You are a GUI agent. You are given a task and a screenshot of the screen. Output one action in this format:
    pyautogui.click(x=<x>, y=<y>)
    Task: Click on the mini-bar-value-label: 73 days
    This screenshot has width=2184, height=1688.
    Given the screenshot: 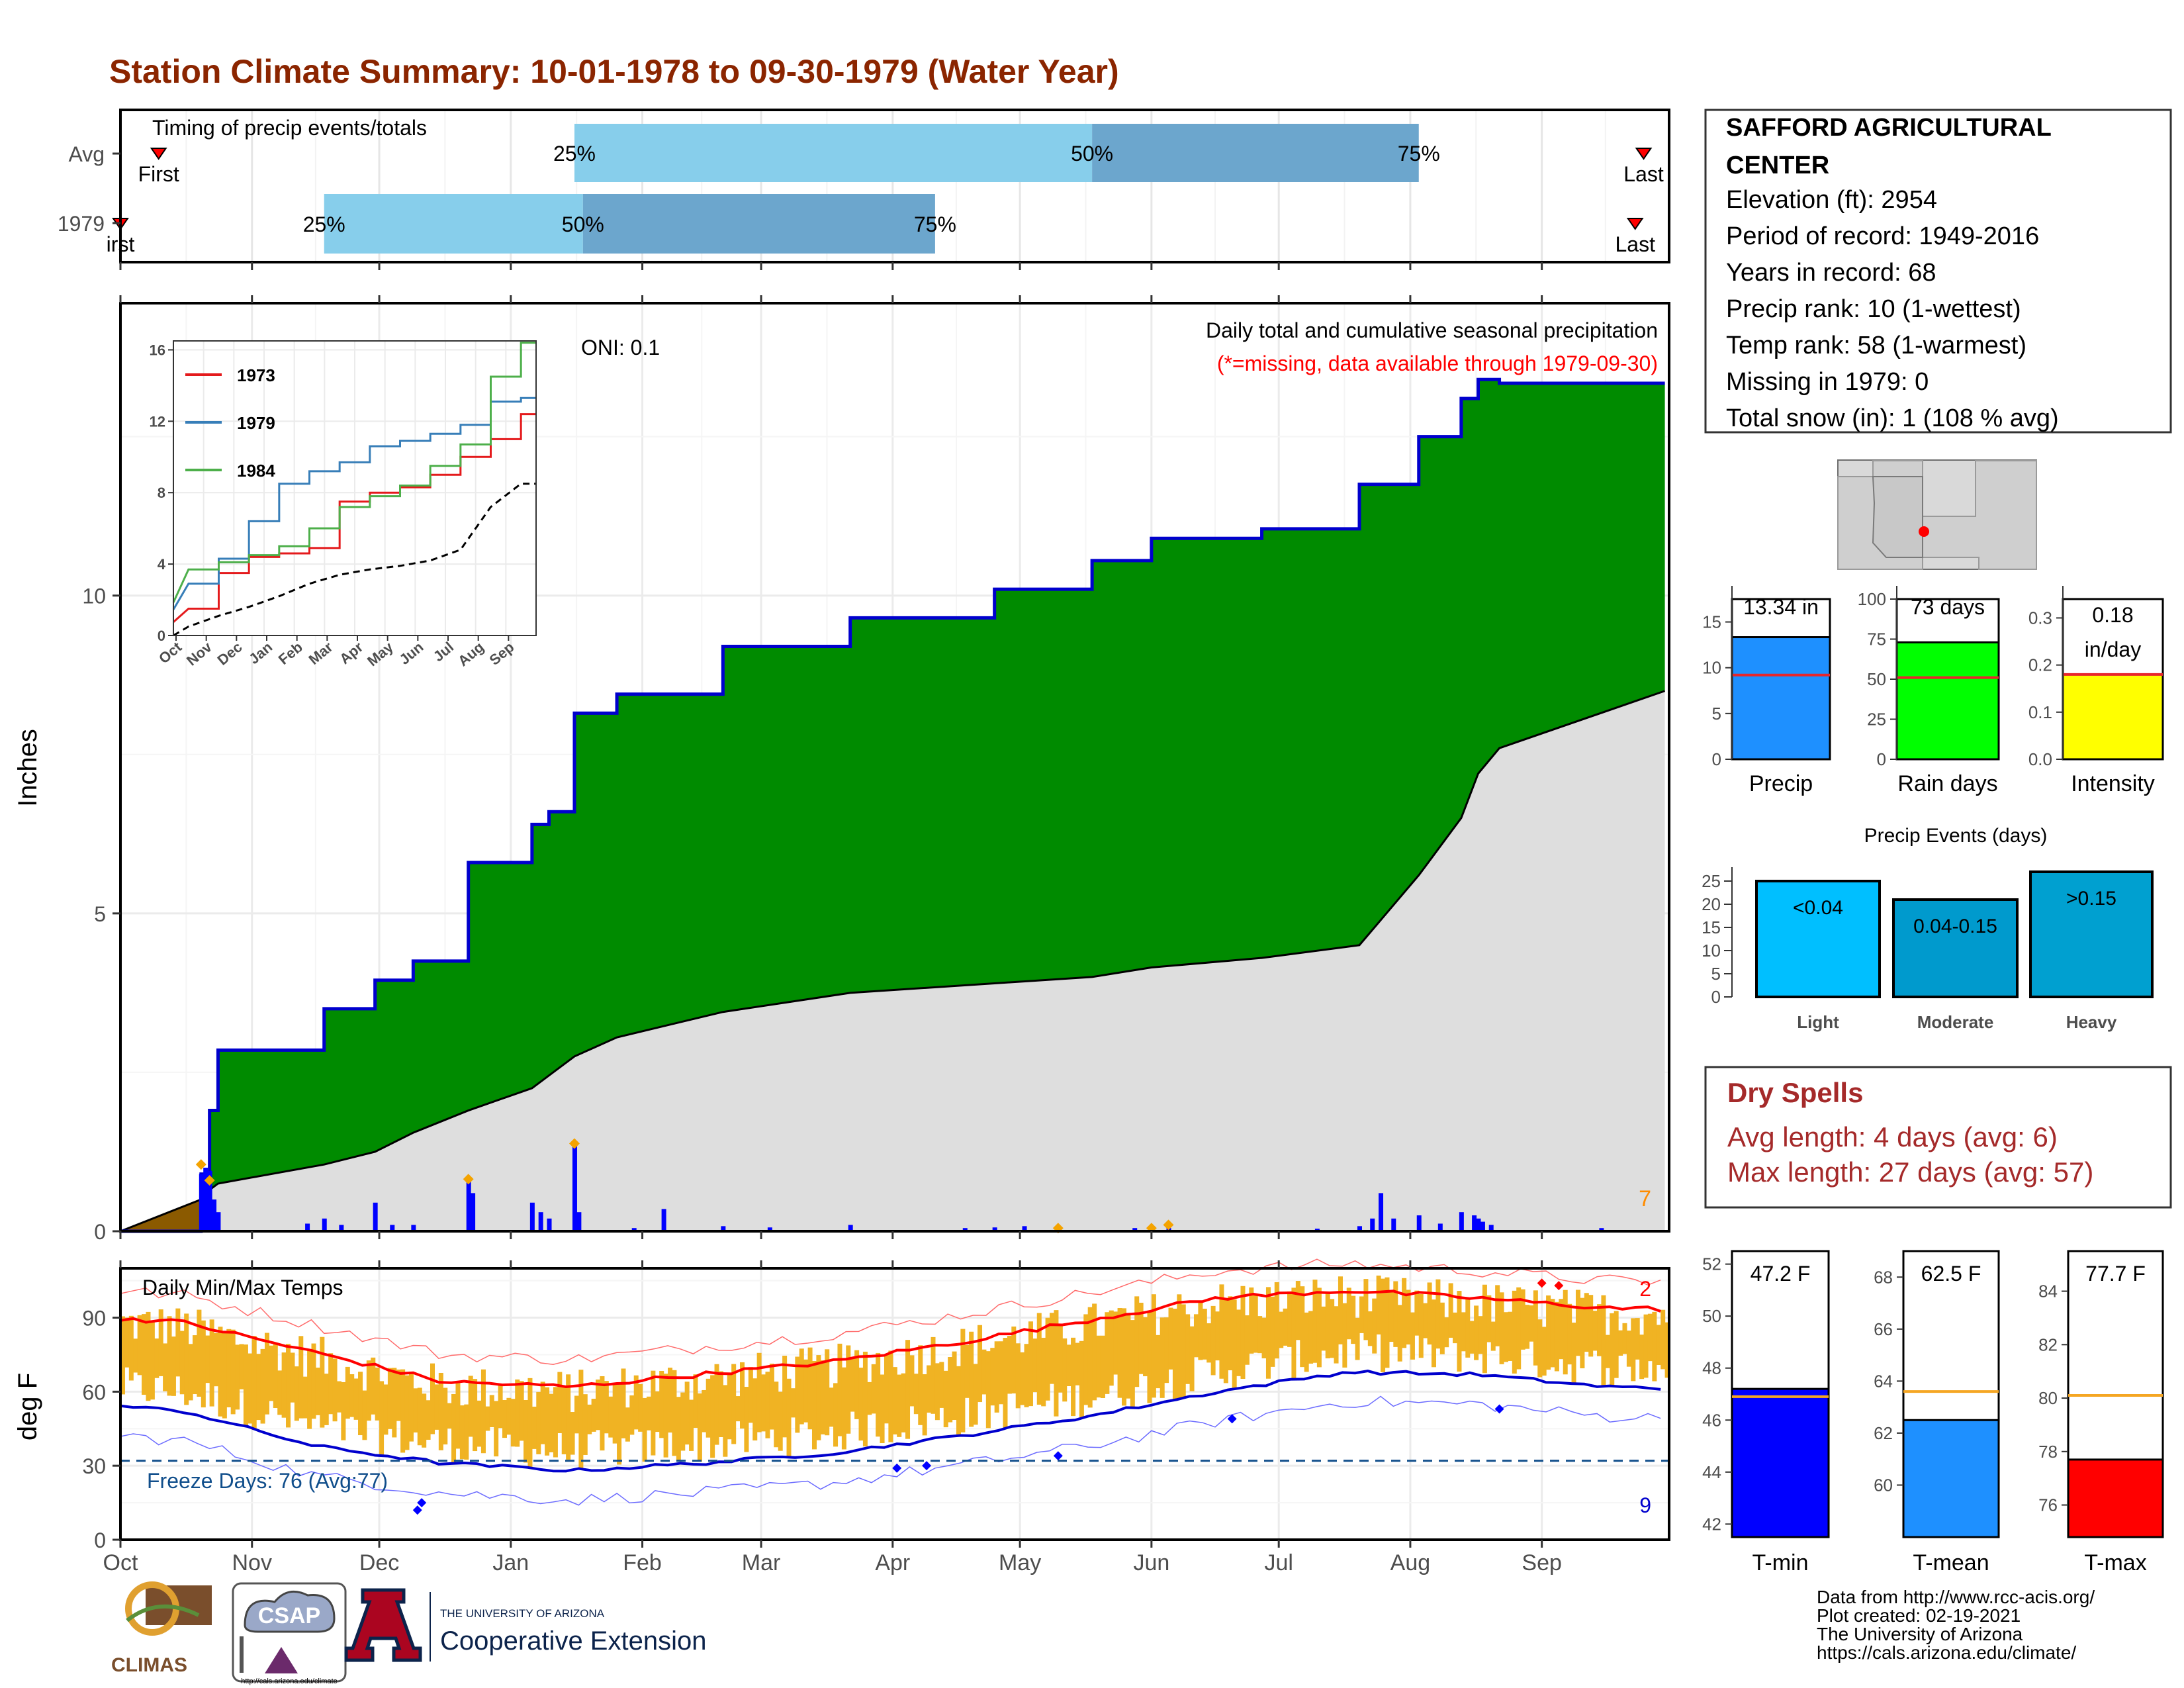 What is the action you would take?
    pyautogui.click(x=1948, y=607)
    